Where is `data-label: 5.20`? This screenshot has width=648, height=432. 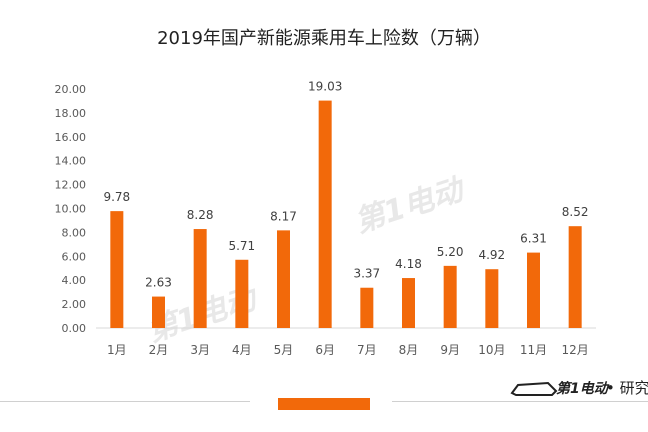 data-label: 5.20 is located at coordinates (450, 252).